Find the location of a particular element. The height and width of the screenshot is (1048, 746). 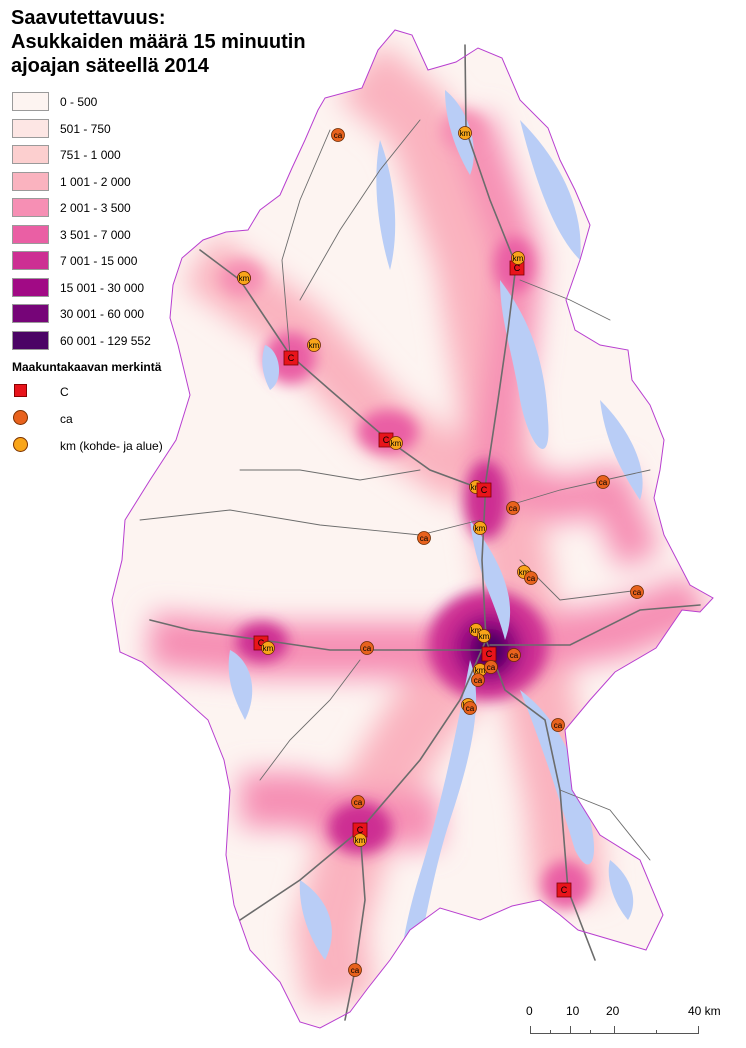

legend-label: 30 001 - 60 000 is located at coordinates (102, 314).